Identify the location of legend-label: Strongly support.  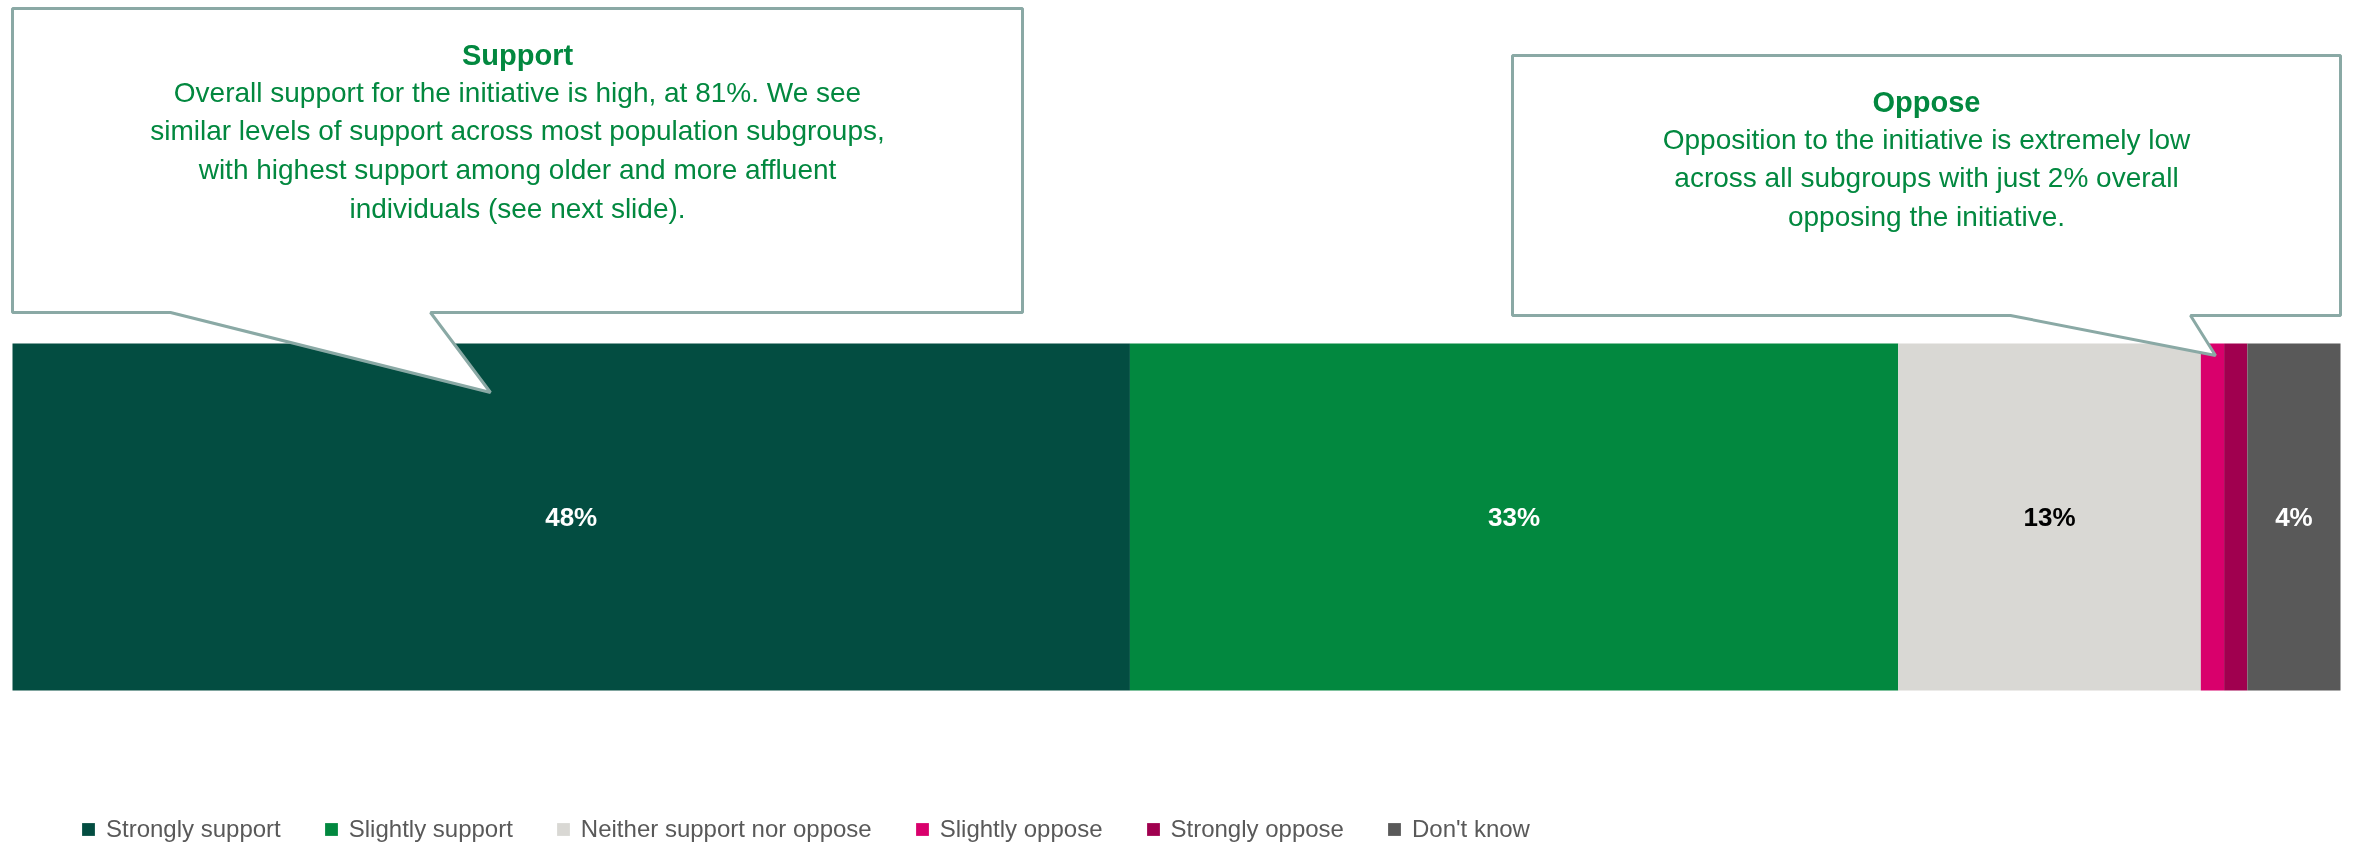
(193, 829).